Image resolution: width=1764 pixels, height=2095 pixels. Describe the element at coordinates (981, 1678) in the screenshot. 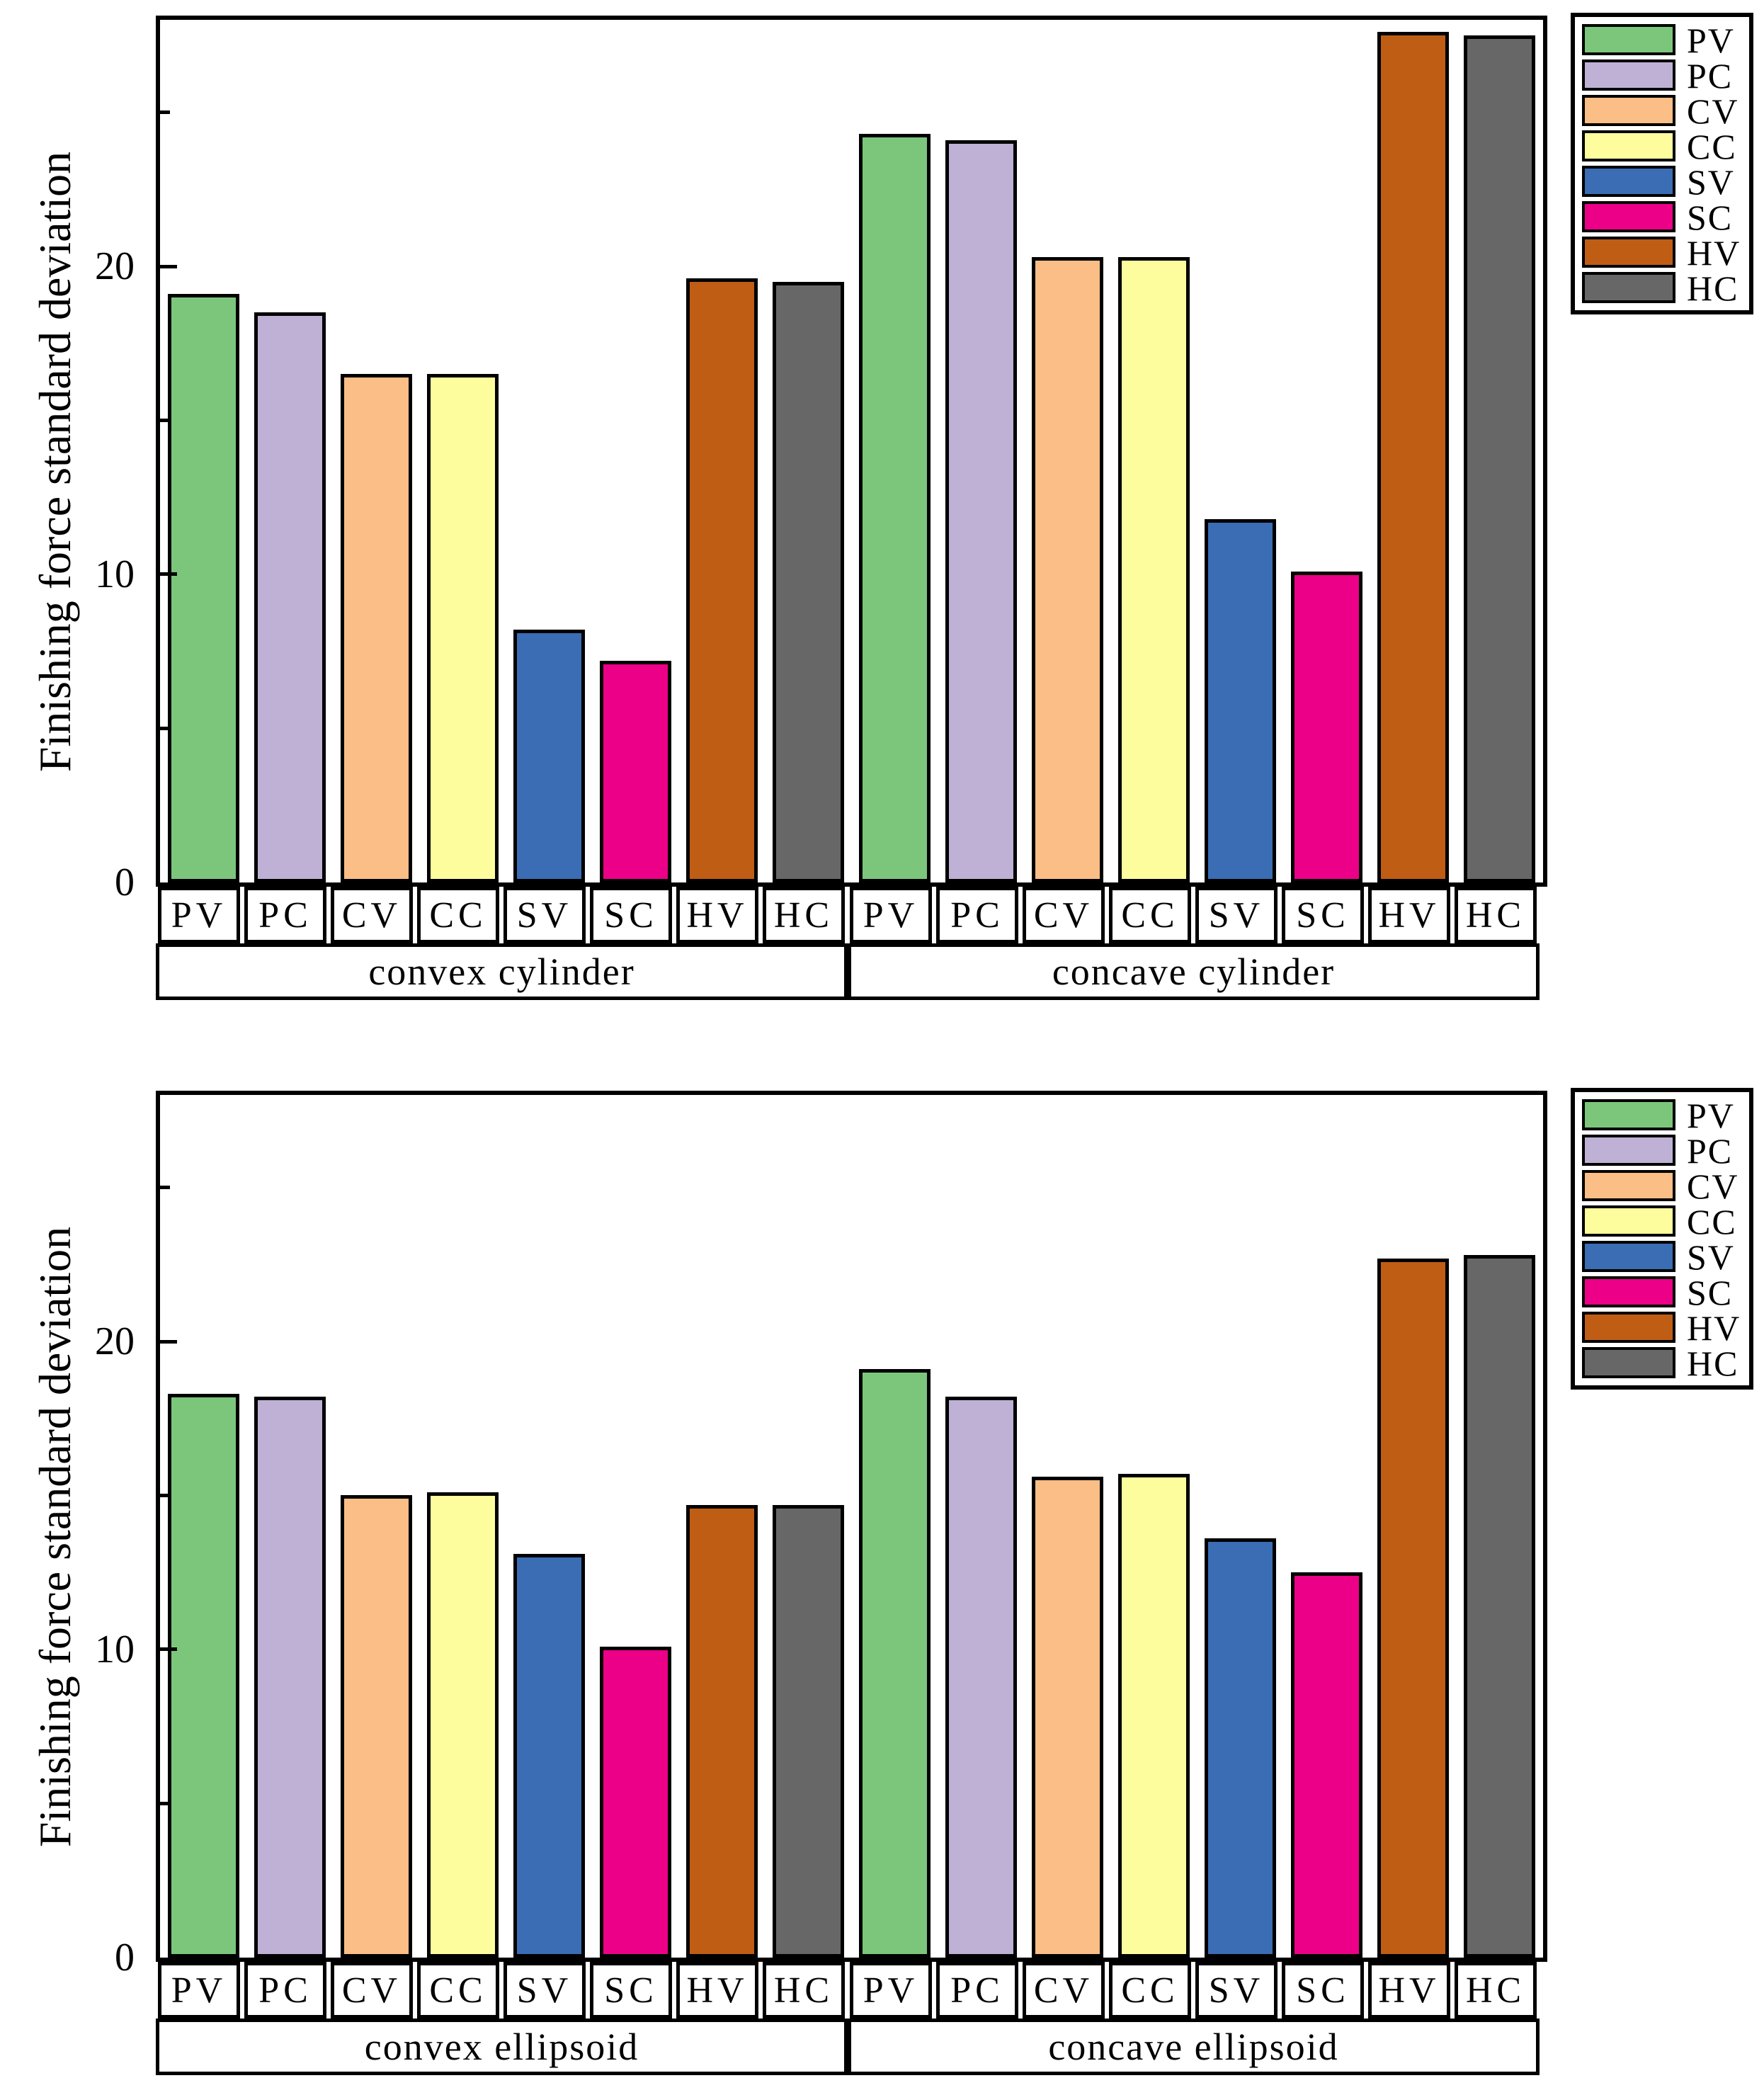

I see `bar-concave-ellipsoid-PC` at that location.